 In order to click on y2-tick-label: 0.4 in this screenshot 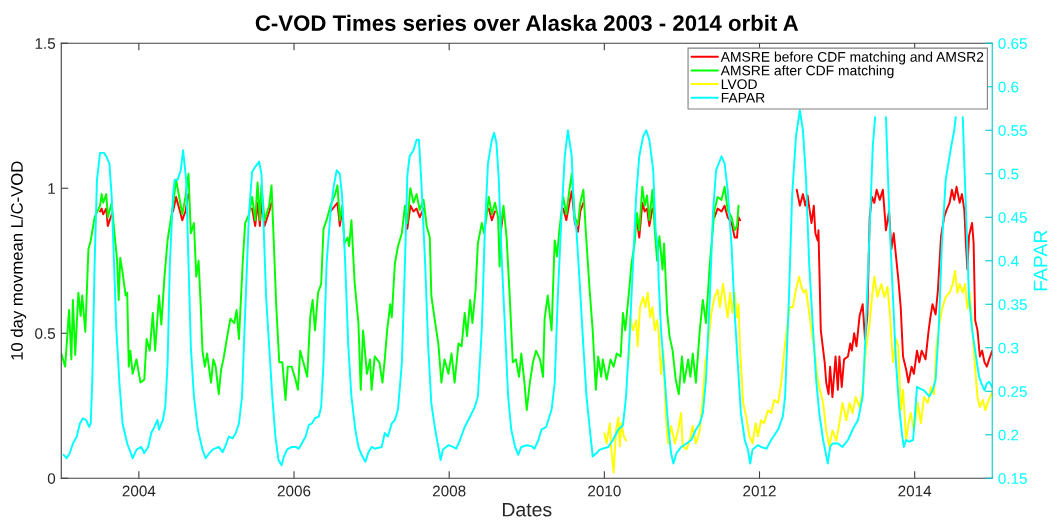, I will do `click(1008, 261)`.